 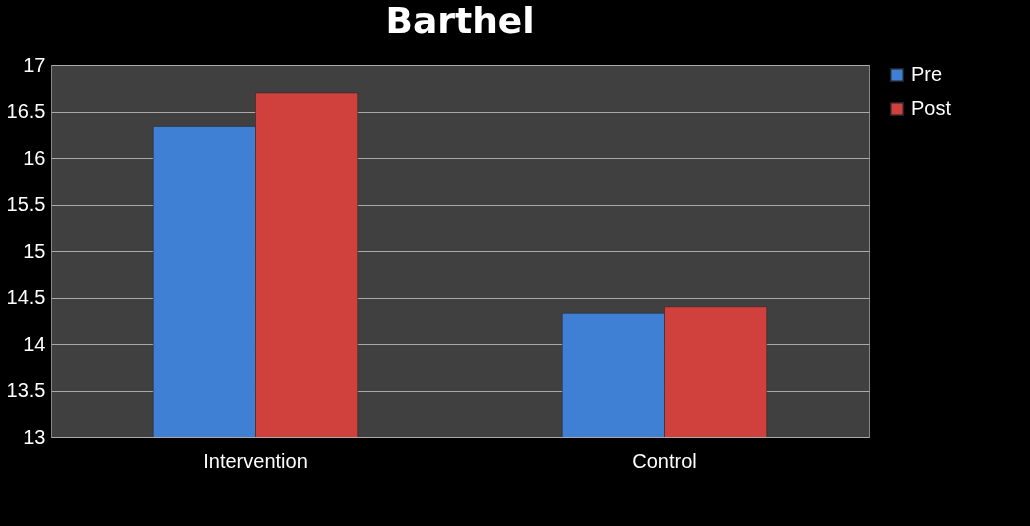 What do you see at coordinates (34, 343) in the screenshot?
I see `y-tick-label: 14` at bounding box center [34, 343].